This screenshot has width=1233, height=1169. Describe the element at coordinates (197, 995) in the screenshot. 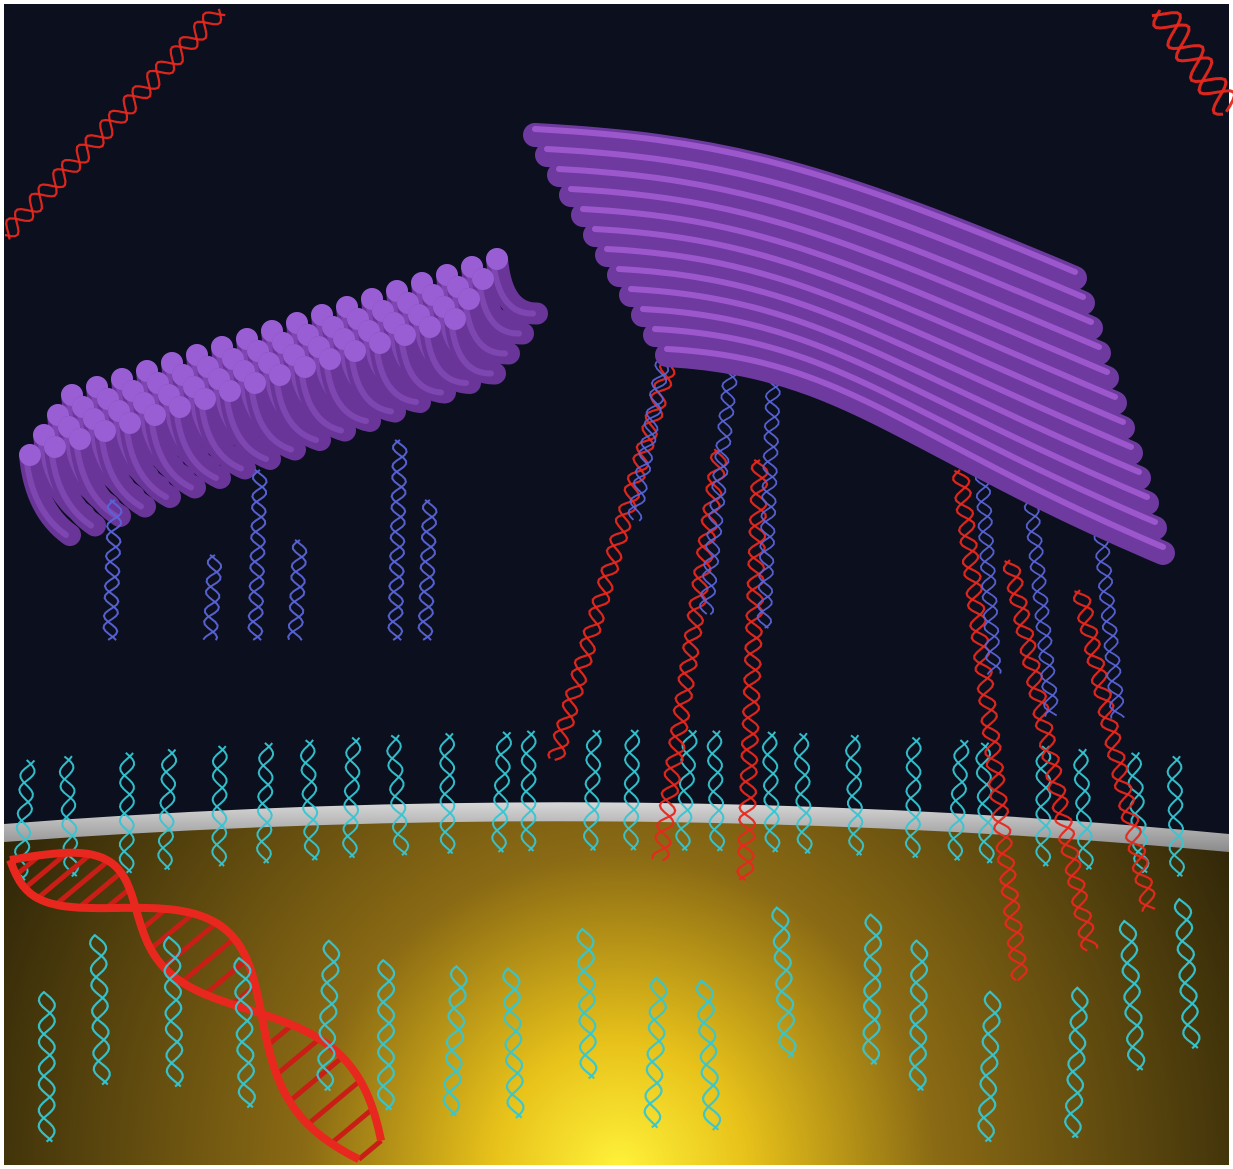

I see `backbone` at that location.